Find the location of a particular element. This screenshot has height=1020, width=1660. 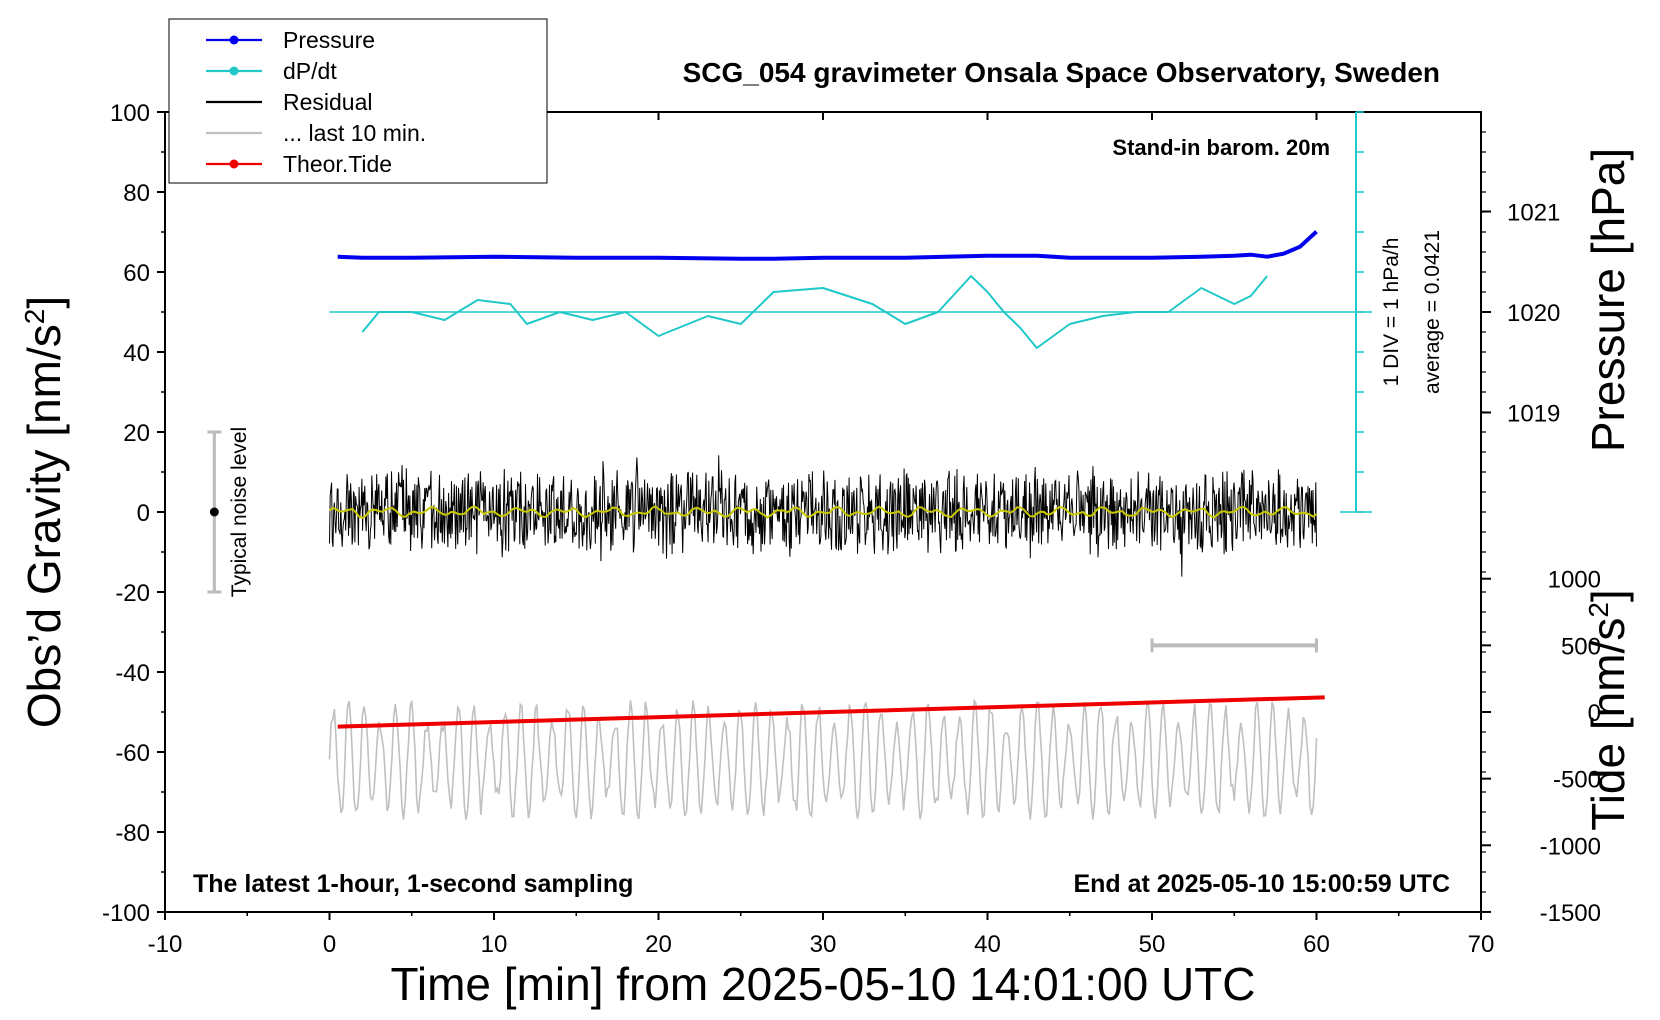

y-tick-label-left: 40 is located at coordinates (136, 353).